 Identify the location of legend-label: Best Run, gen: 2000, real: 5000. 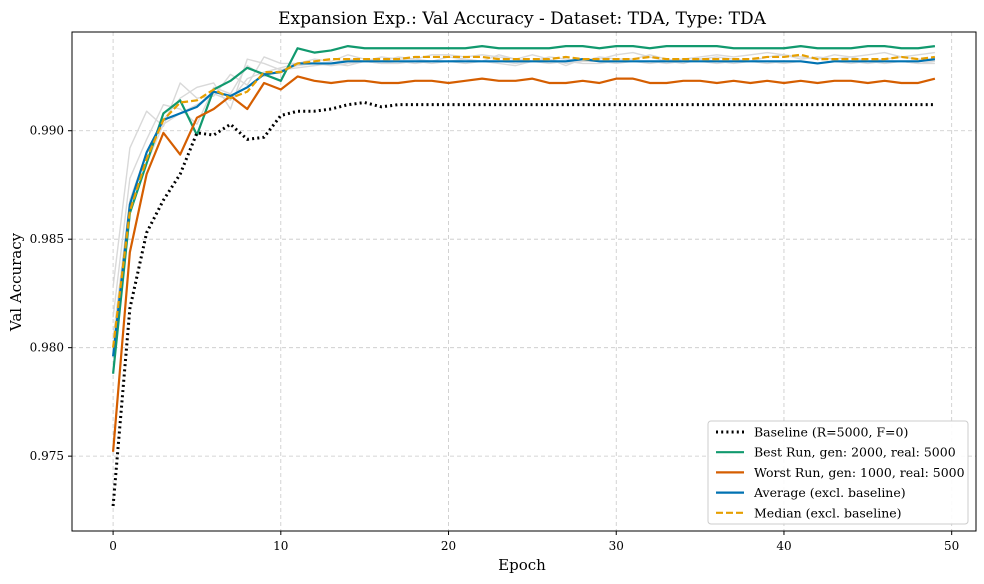
(855, 452).